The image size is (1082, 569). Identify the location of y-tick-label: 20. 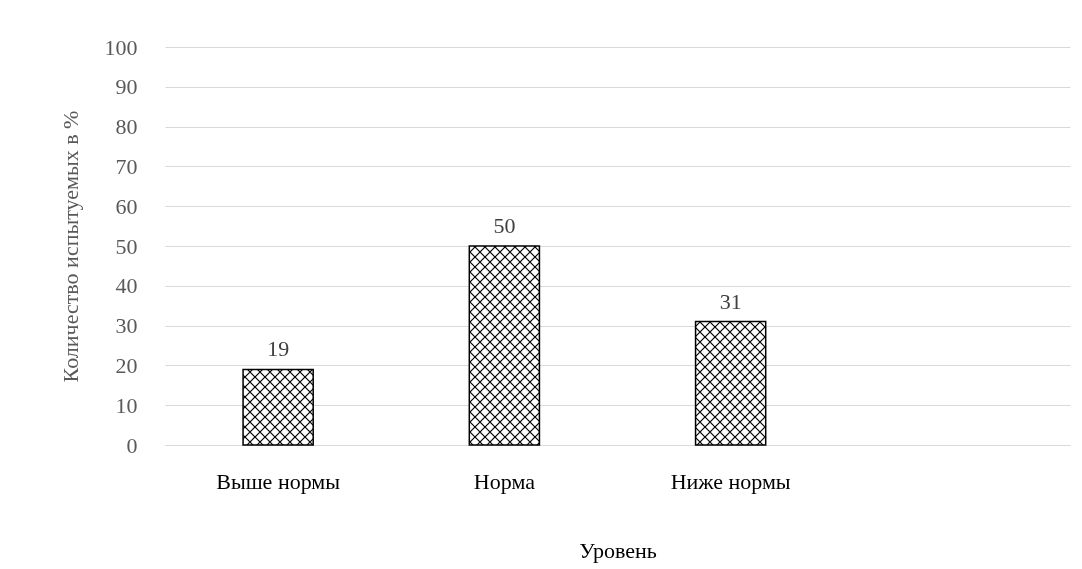
(126, 365).